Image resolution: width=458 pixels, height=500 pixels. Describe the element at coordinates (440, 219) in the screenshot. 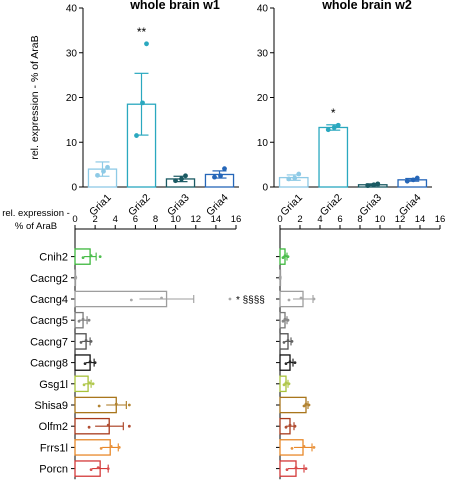

I see `x-tick-label: 16` at that location.